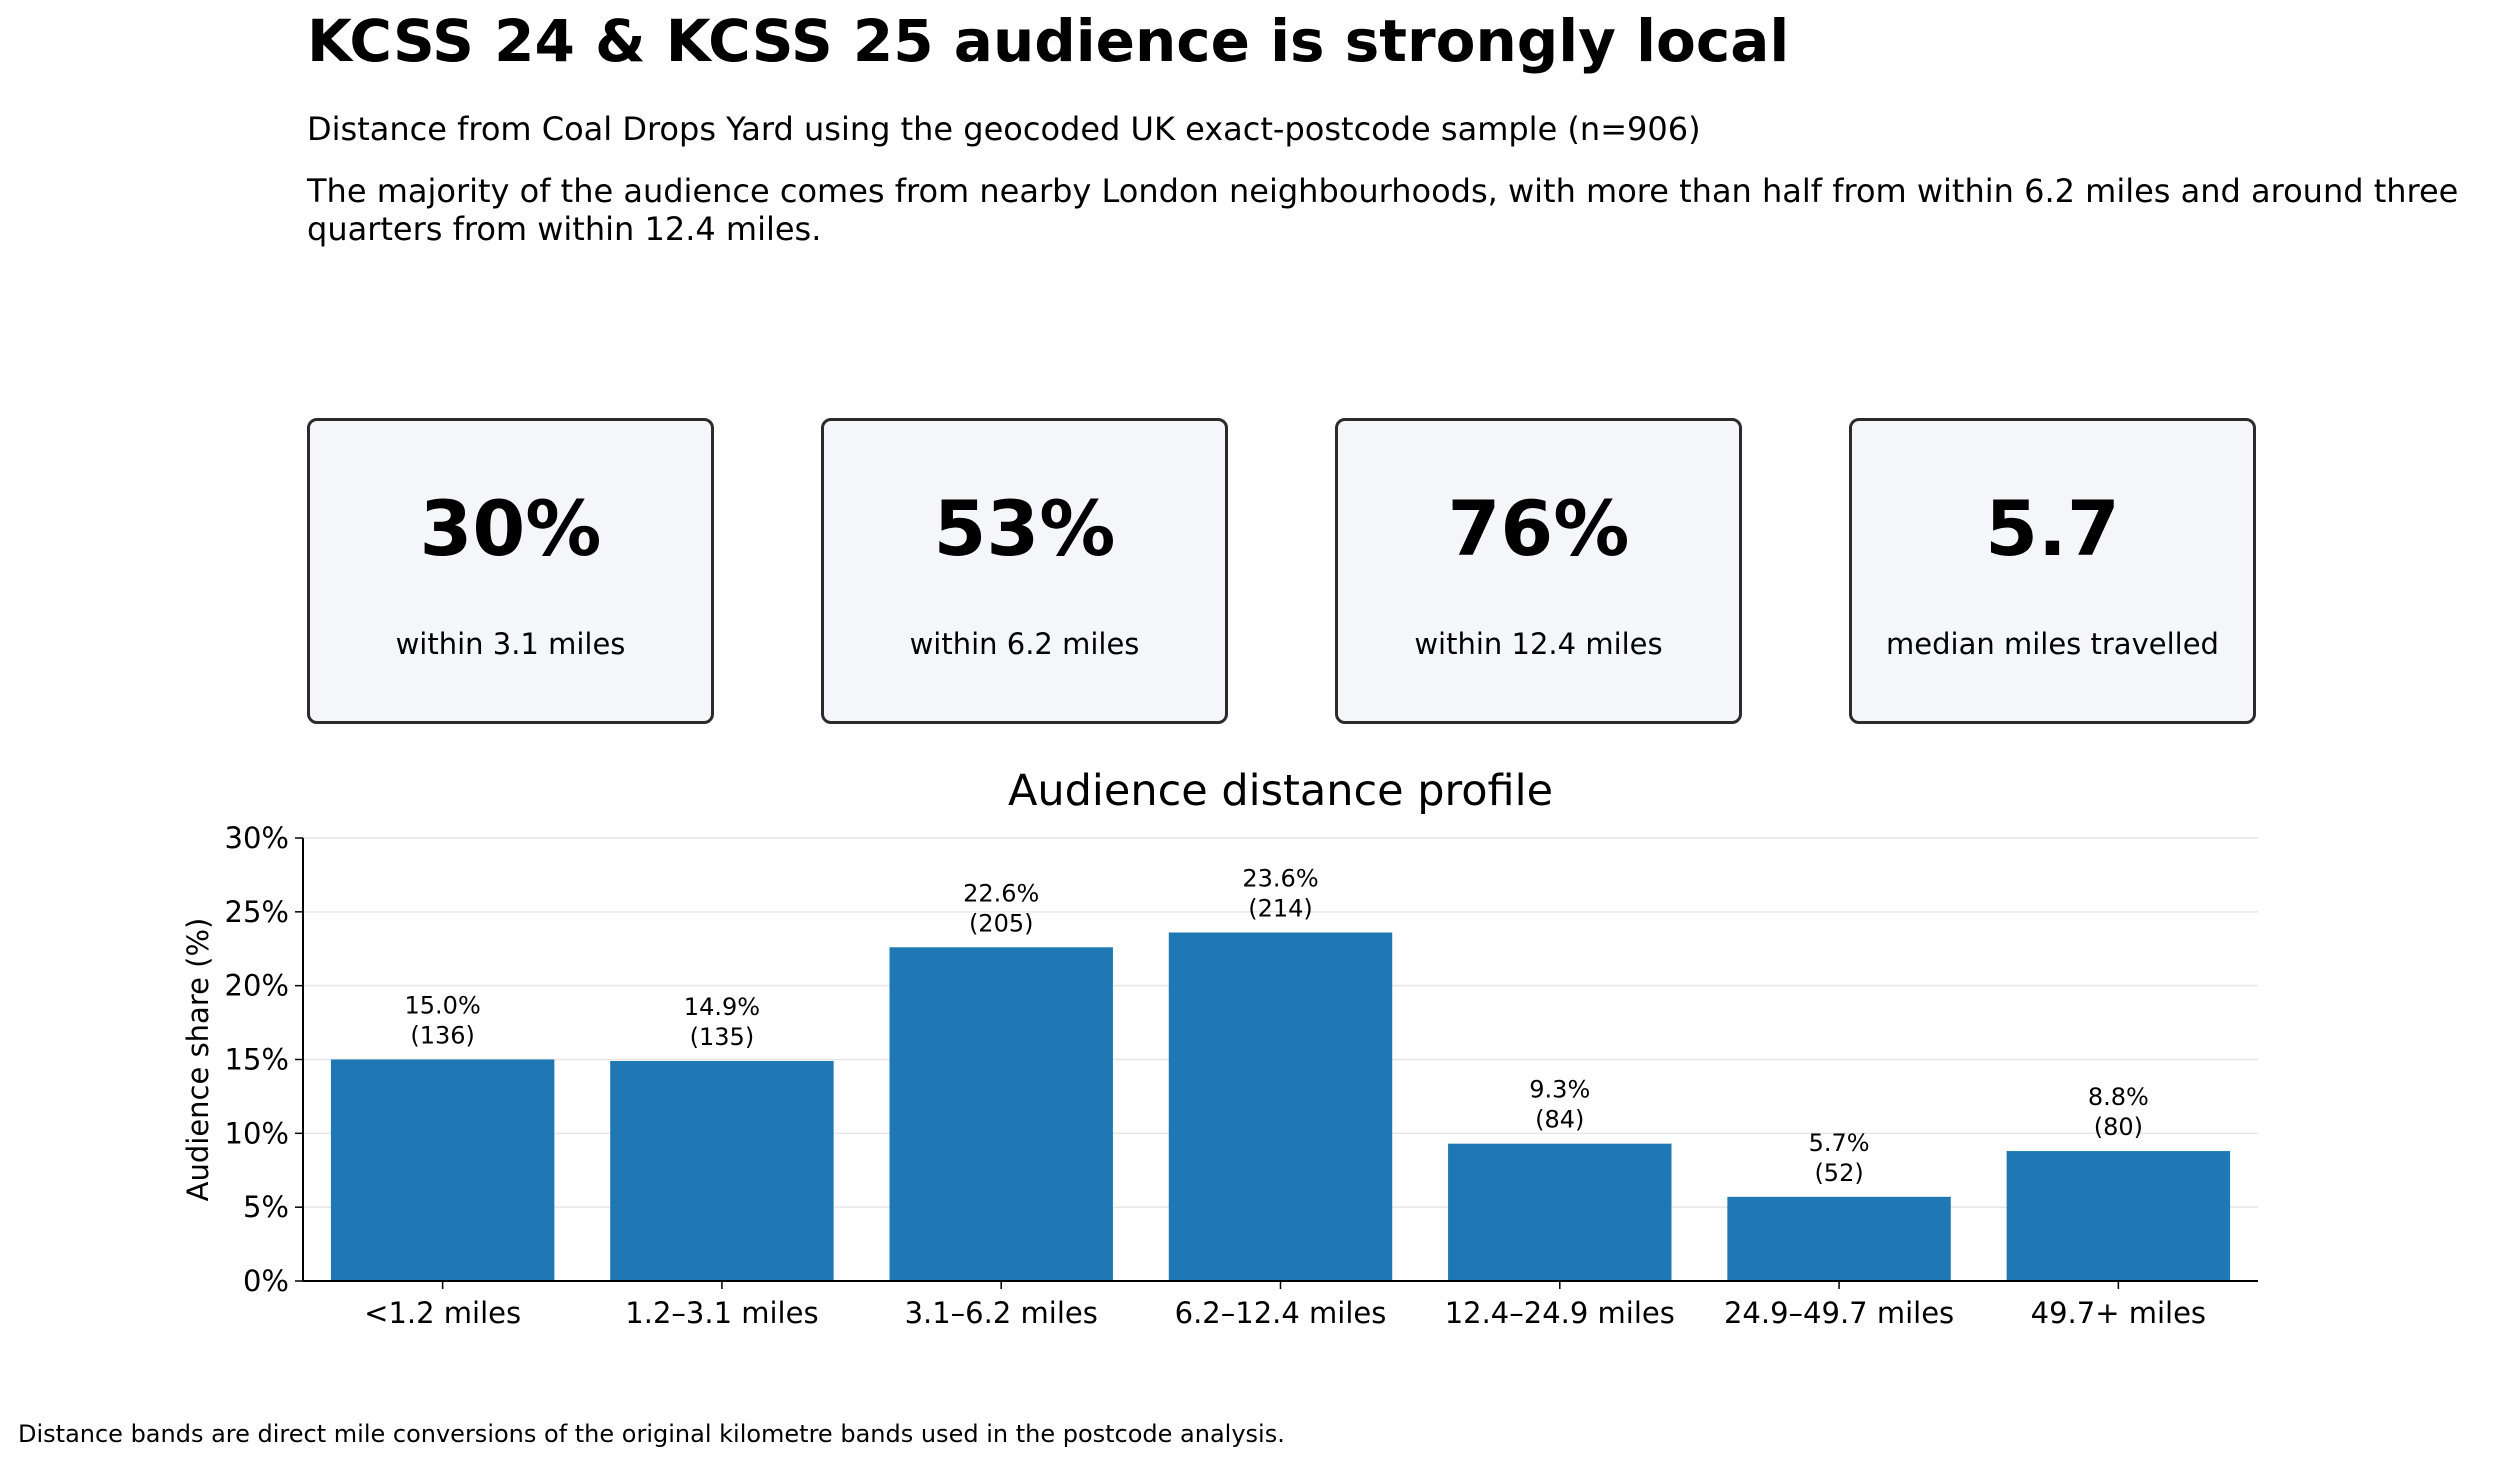 The height and width of the screenshot is (1461, 2500). What do you see at coordinates (2118, 1127) in the screenshot?
I see `bar-count-label: (80)` at bounding box center [2118, 1127].